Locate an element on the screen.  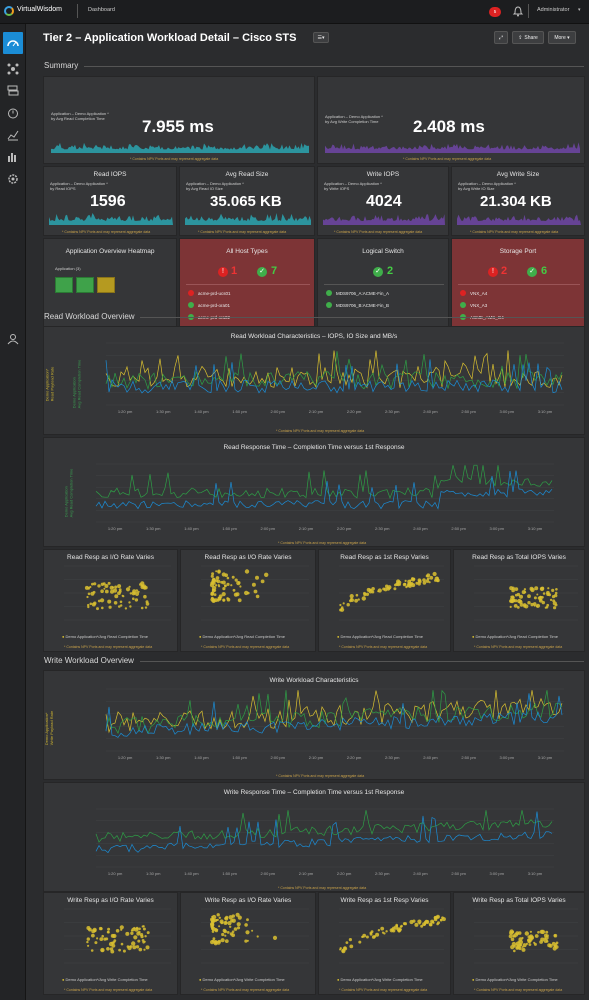
chevron-down-icon: ▾ is located at coordinates (579, 10).